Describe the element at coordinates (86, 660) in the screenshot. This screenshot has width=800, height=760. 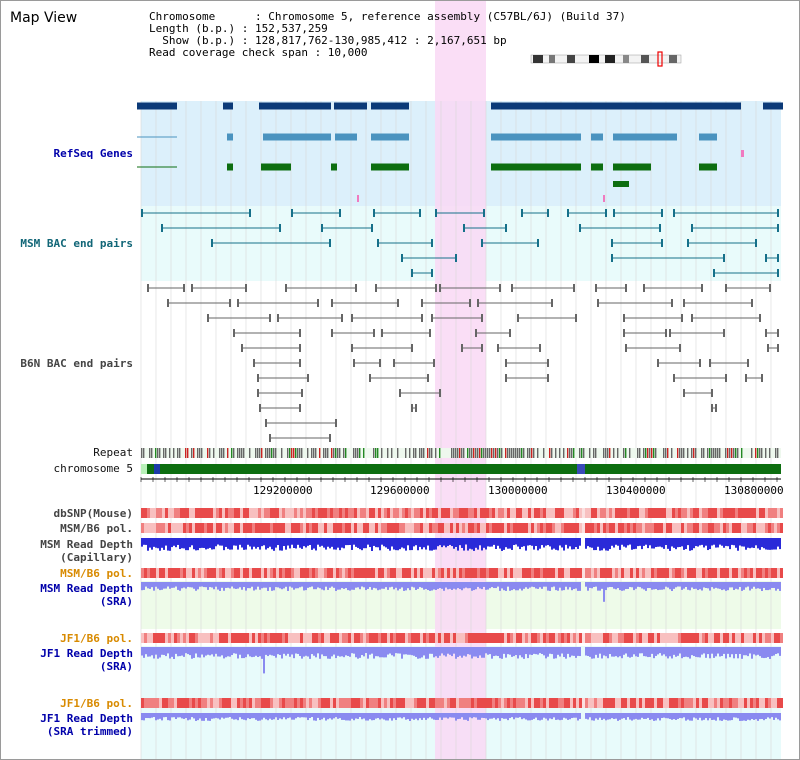
I see `track-label-jf1-depth-sra: JF1 Read Depth (SRA)` at that location.